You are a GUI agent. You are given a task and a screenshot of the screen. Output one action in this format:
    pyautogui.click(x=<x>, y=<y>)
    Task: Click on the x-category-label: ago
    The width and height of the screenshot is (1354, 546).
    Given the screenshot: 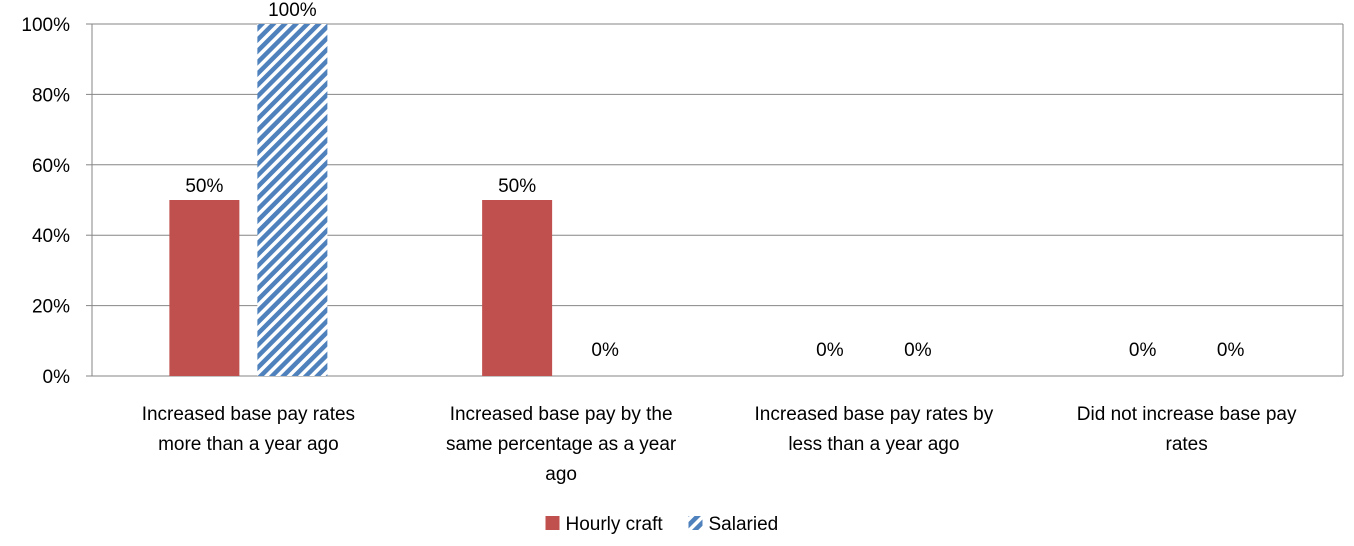 What is the action you would take?
    pyautogui.click(x=561, y=474)
    